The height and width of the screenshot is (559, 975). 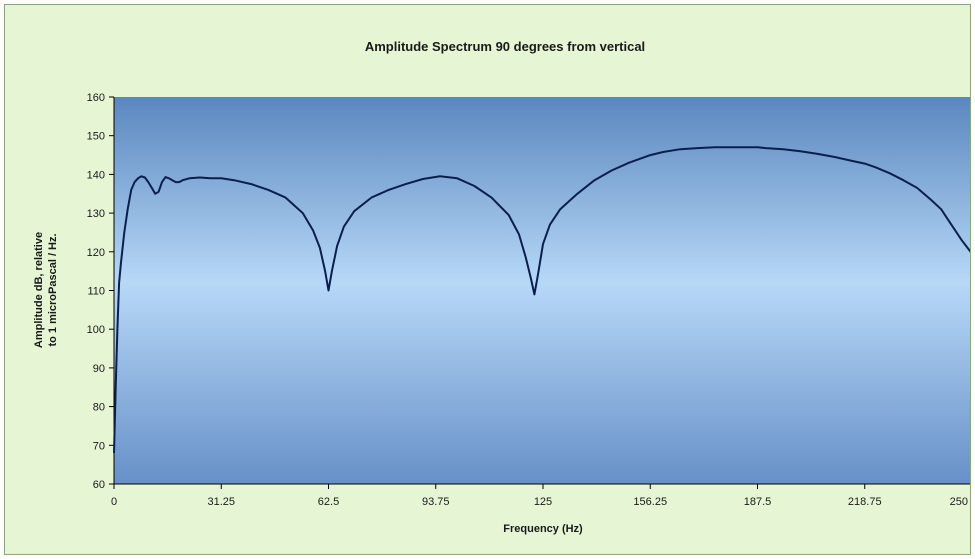 I want to click on y-tick-label: 60, so click(x=99, y=485).